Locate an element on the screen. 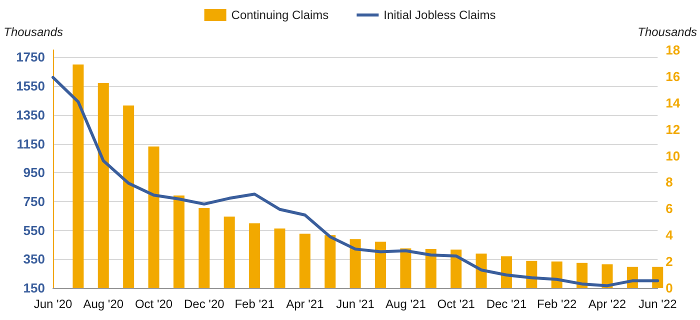 The width and height of the screenshot is (700, 320). y2-tick-label: 2 is located at coordinates (669, 262).